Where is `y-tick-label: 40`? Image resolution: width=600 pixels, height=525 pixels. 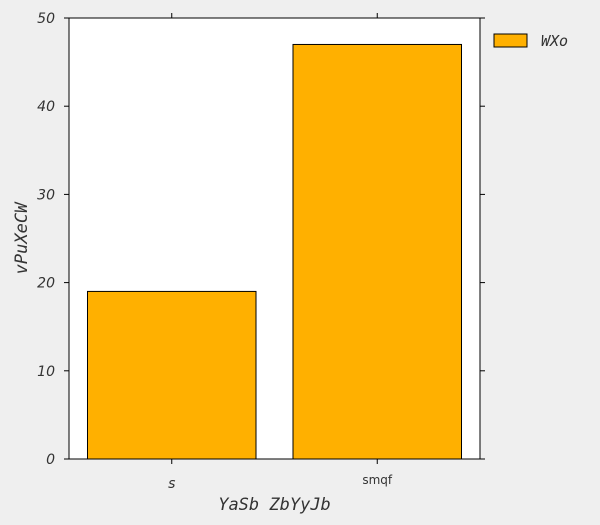 y-tick-label: 40 is located at coordinates (46, 107).